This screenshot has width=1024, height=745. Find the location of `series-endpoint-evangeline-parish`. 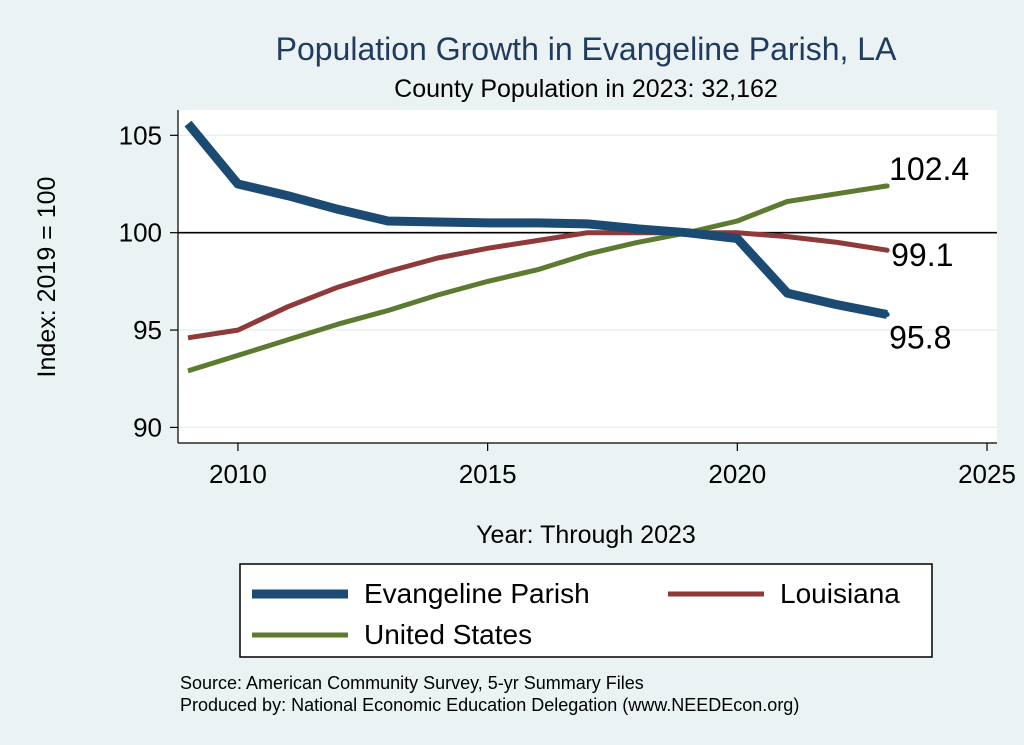

series-endpoint-evangeline-parish is located at coordinates (887, 314).